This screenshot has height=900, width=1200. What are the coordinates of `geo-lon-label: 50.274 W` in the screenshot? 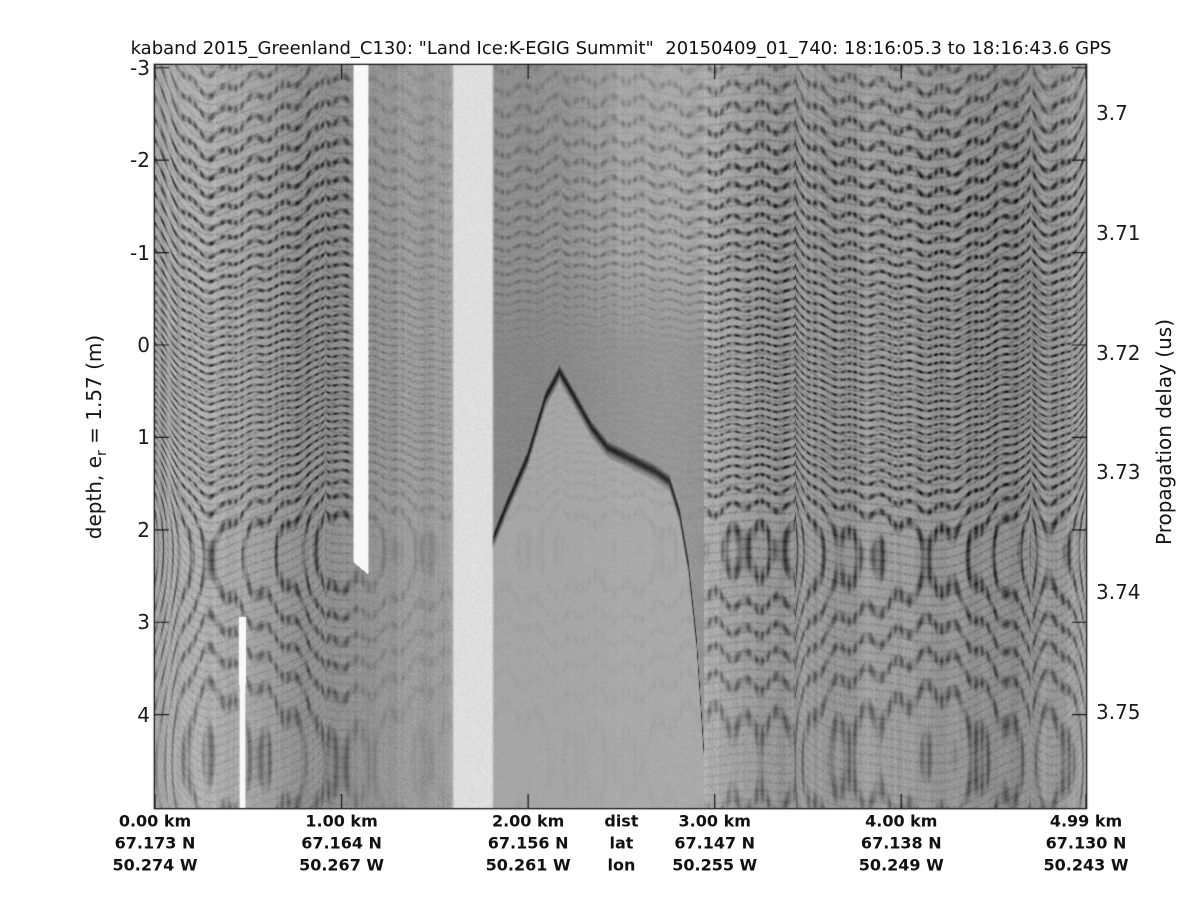 It's located at (155, 865).